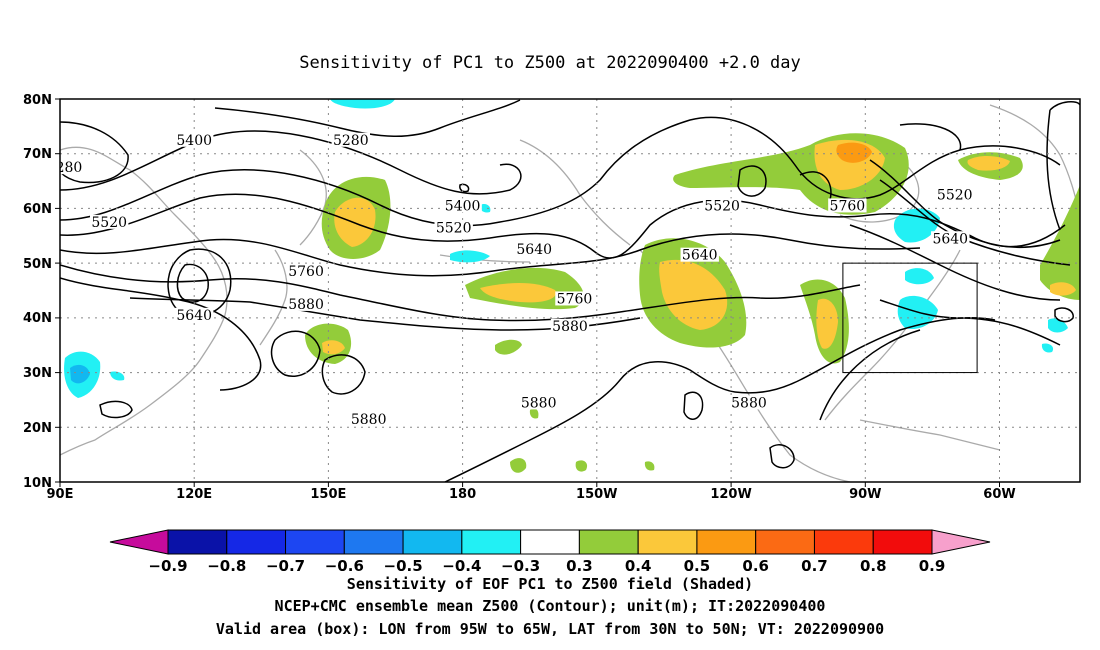  Describe the element at coordinates (328, 494) in the screenshot. I see `lon-label: 150E` at that location.